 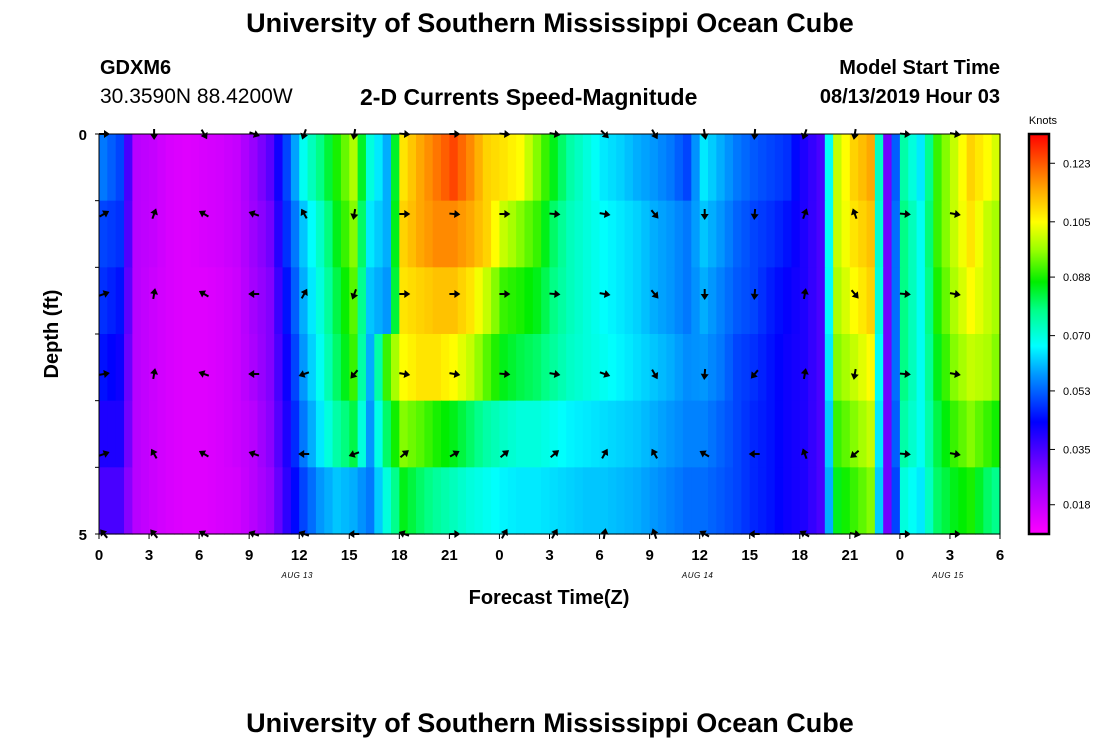 I want to click on station-id: GDXM6, so click(x=136, y=68).